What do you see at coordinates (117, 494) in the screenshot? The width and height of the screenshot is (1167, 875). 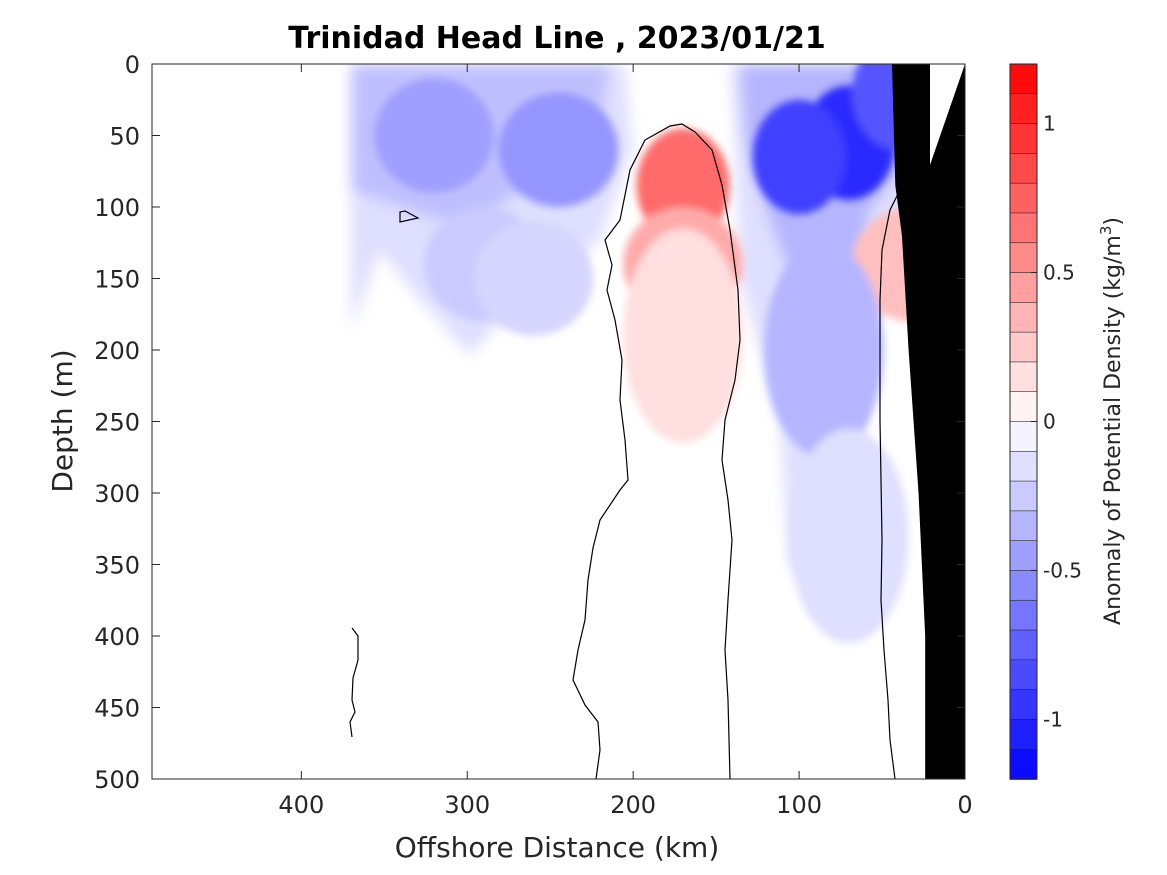 I see `y-tick-label: 300` at bounding box center [117, 494].